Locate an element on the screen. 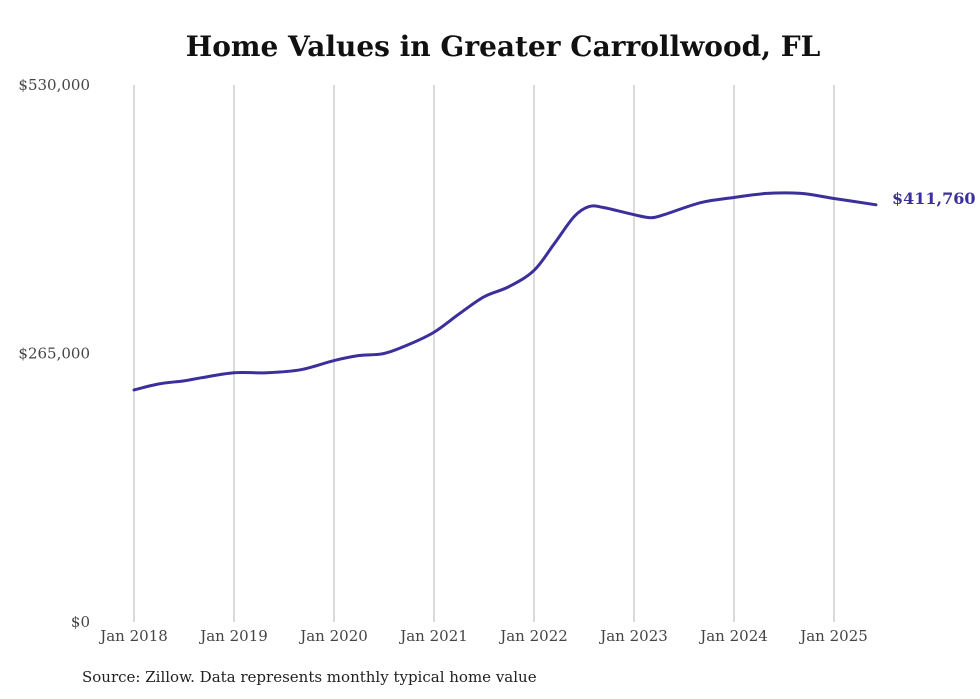  x-tick-label: Jan 2023 is located at coordinates (633, 636).